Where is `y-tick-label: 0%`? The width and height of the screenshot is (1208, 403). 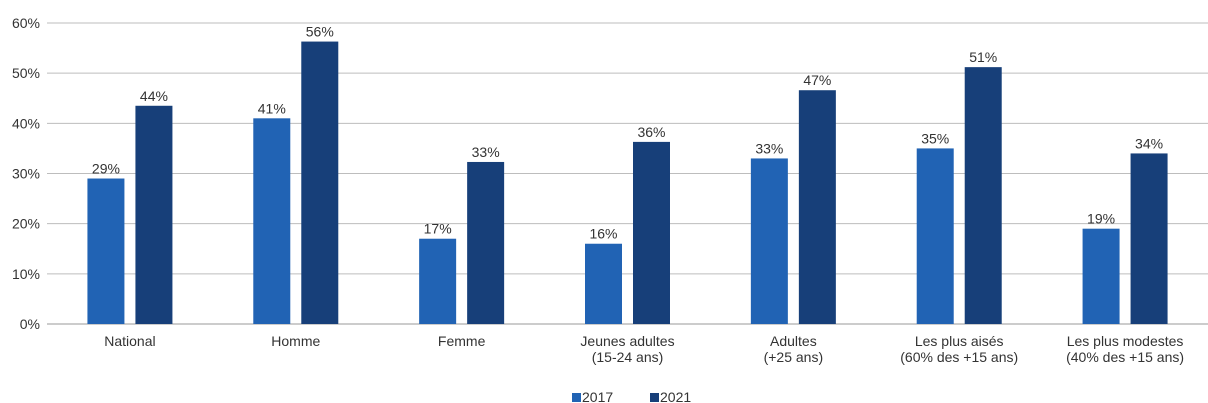 y-tick-label: 0% is located at coordinates (30, 324).